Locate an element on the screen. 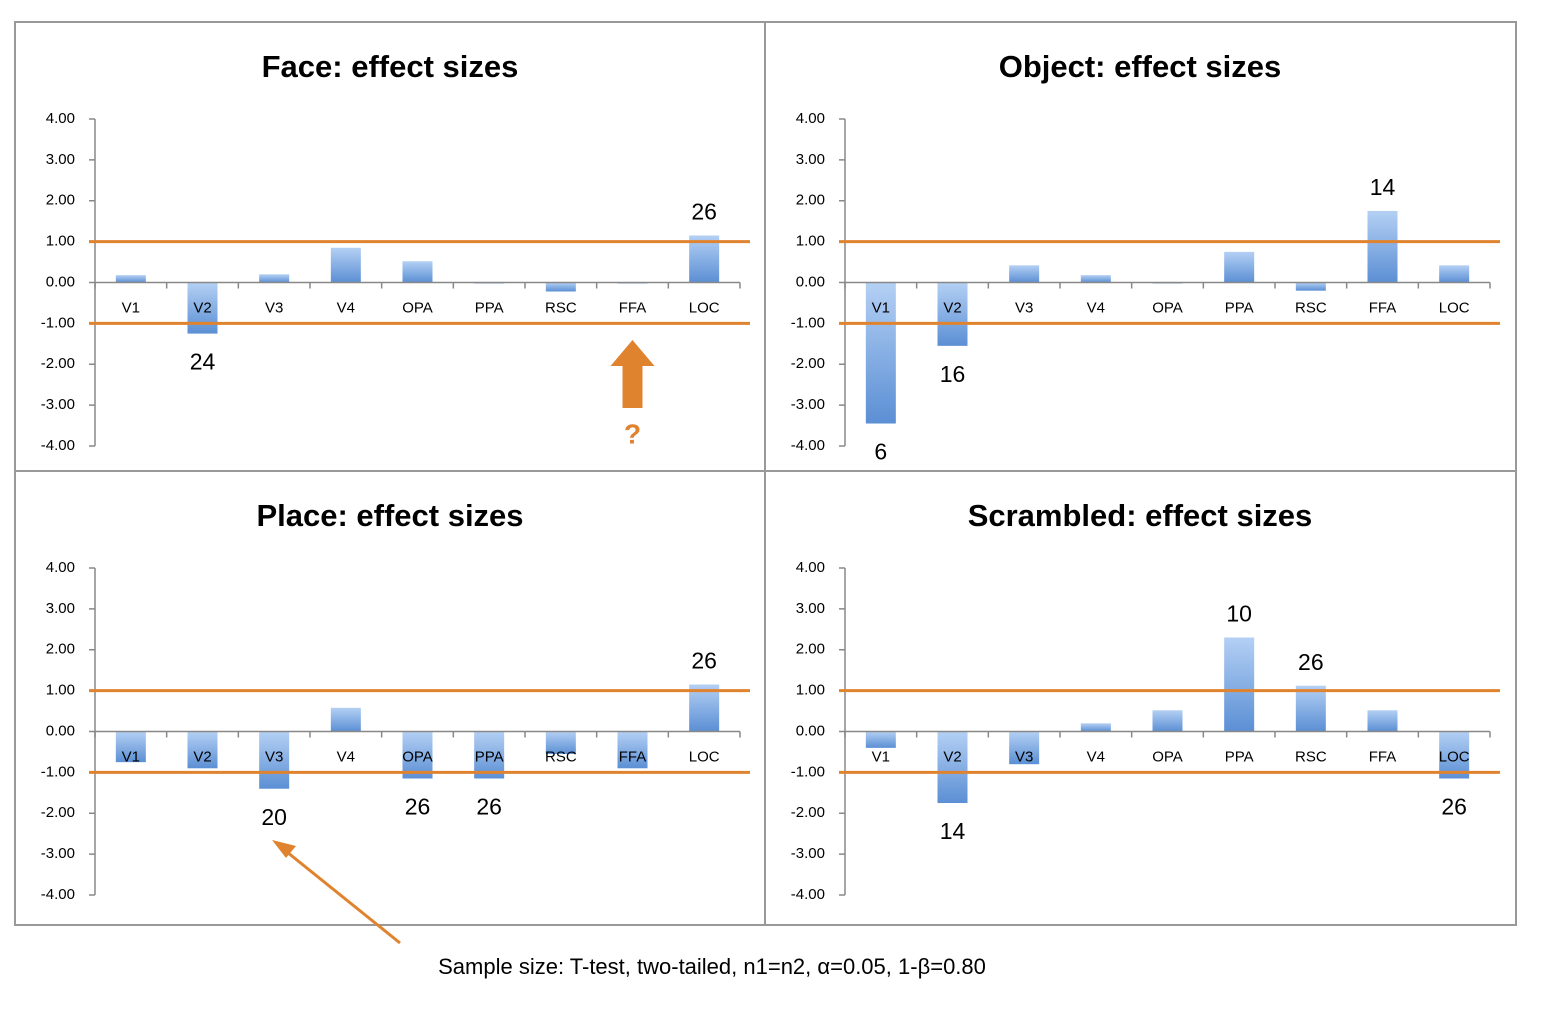  sample-size-label: 20 is located at coordinates (274, 817).